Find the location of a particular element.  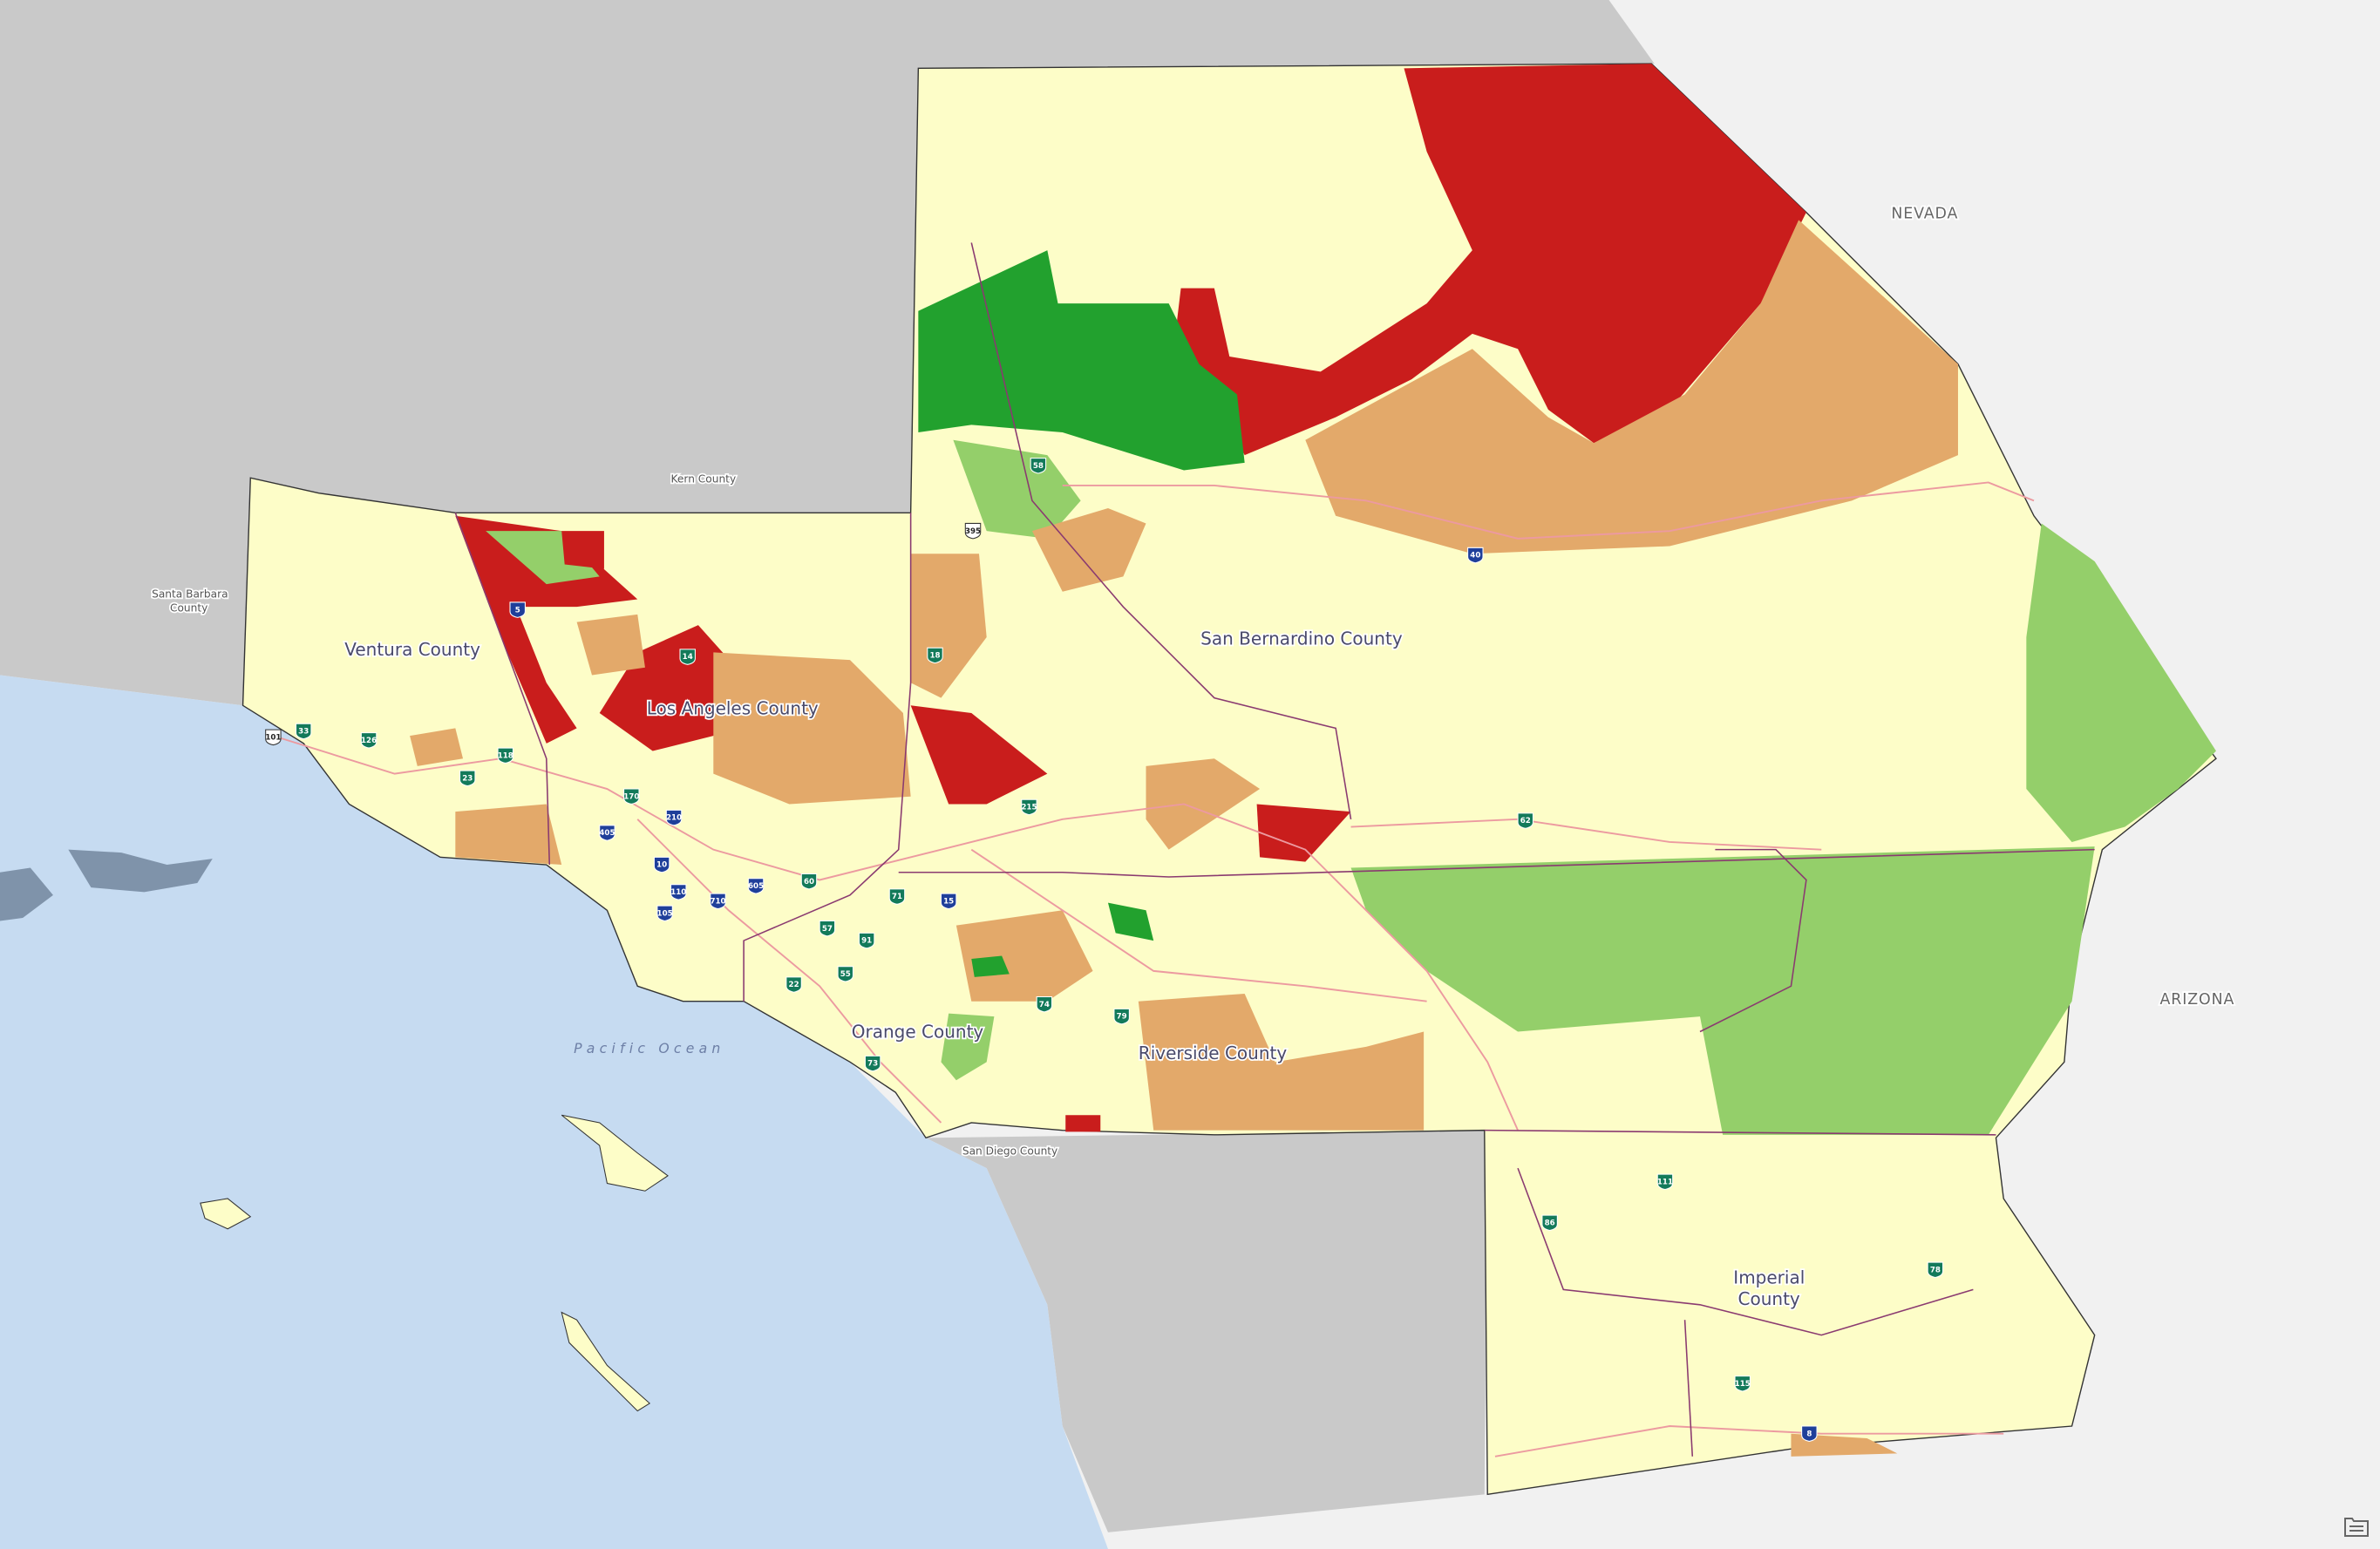

label-kern-county: Kern County is located at coordinates (704, 479).